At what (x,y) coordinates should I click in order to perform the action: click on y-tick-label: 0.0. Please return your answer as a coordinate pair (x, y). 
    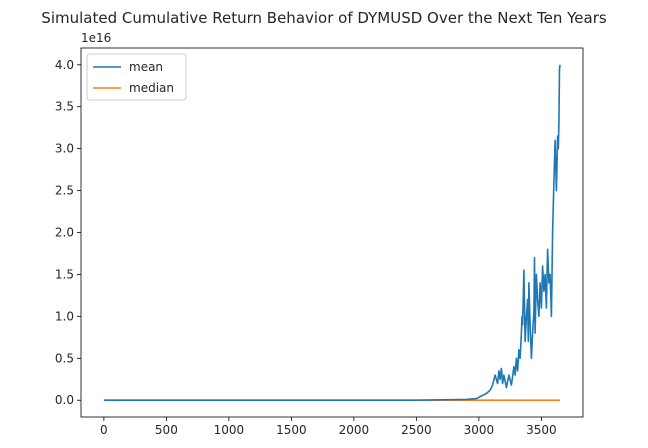
    Looking at the image, I should click on (64, 400).